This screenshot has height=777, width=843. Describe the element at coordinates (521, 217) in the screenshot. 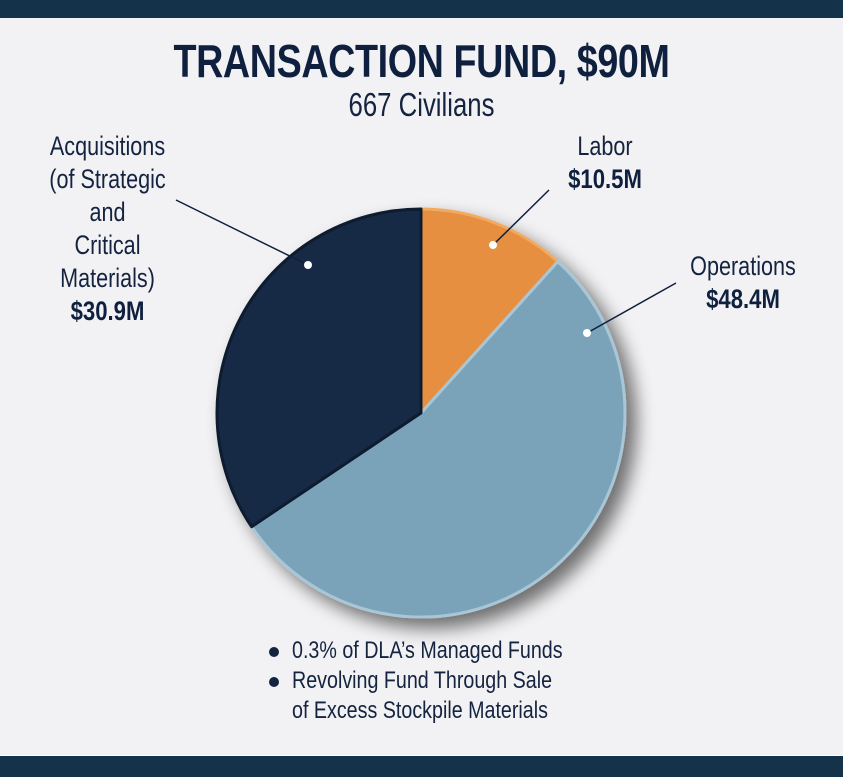

I see `callout-labor-line` at that location.